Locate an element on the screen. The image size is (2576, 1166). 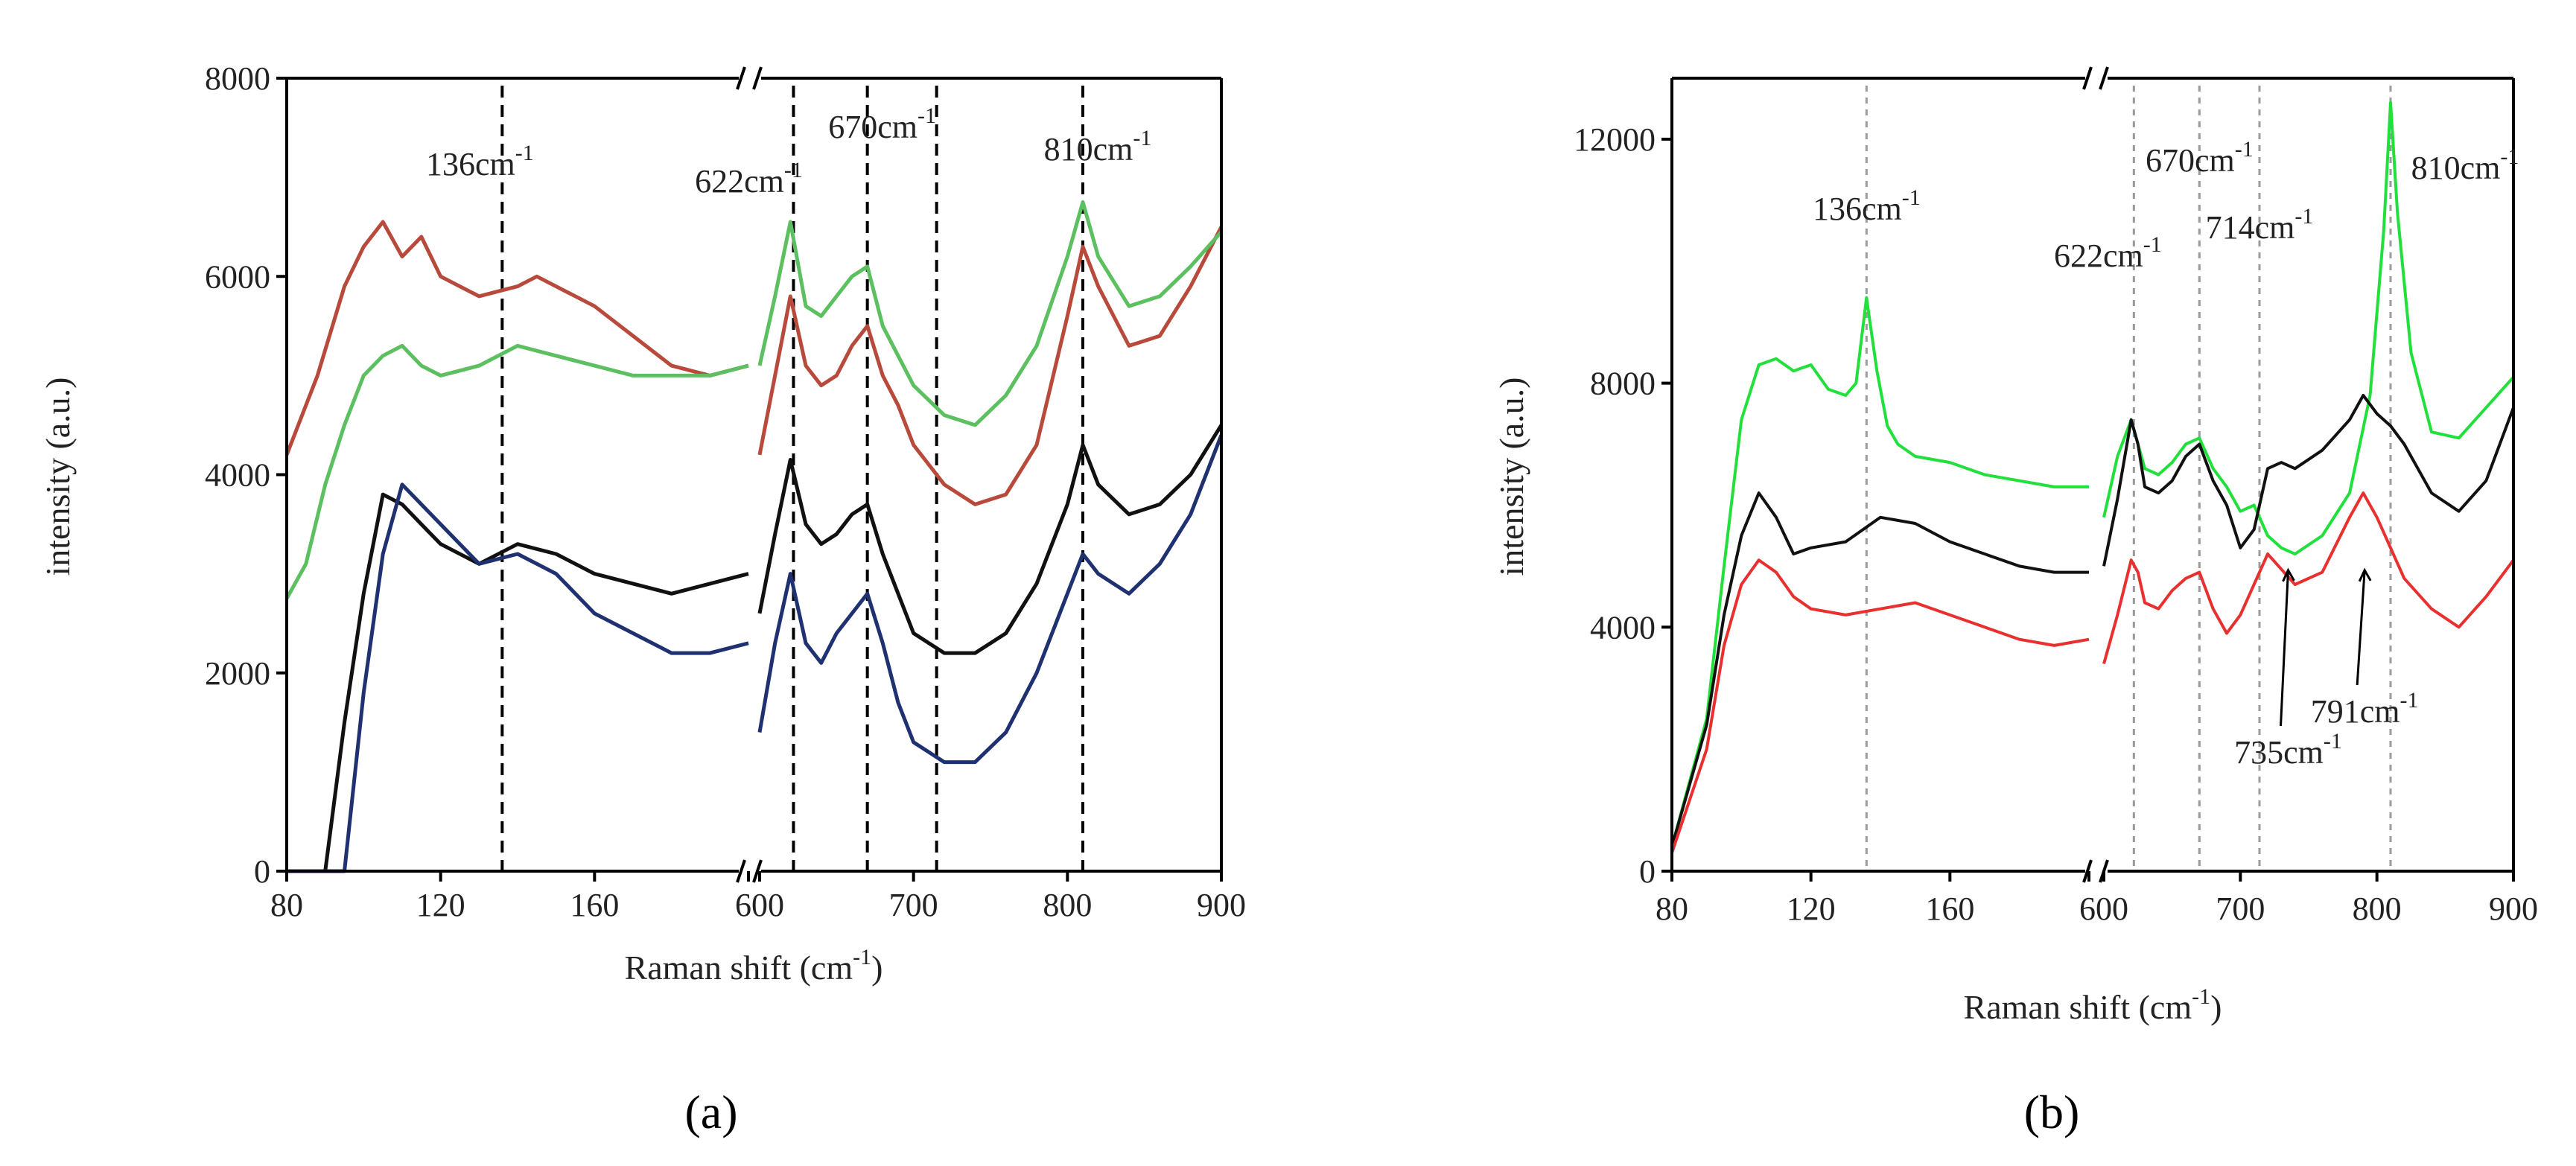
panel-a-x-tick-label: 120 is located at coordinates (440, 905).